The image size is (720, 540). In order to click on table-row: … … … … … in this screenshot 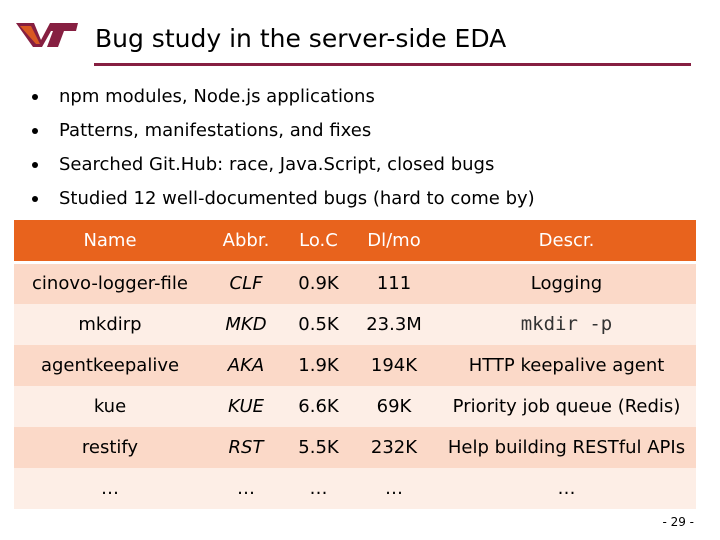, I will do `click(355, 488)`.